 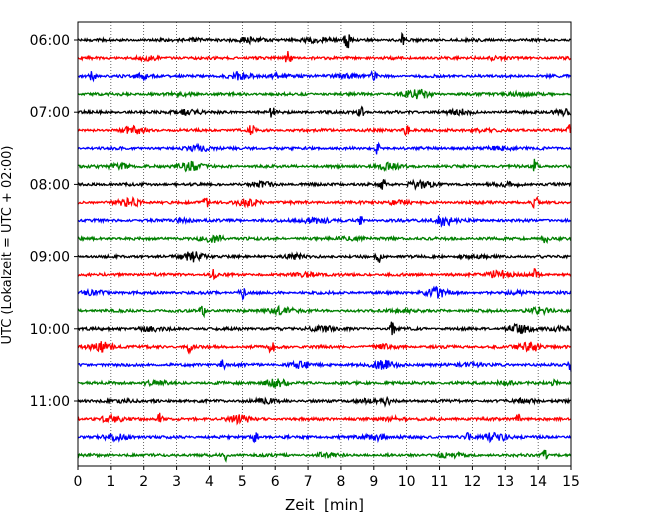 What do you see at coordinates (407, 482) in the screenshot?
I see `x-tick-label: 10` at bounding box center [407, 482].